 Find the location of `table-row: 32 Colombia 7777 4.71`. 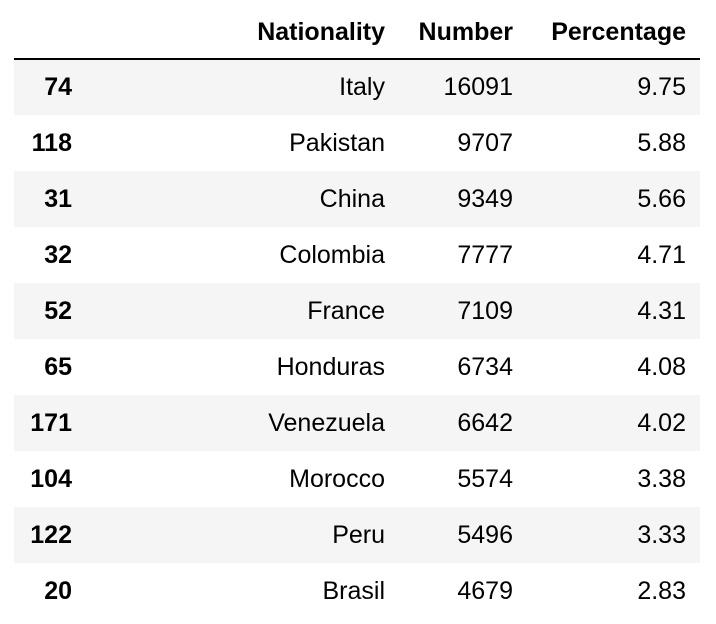

table-row: 32 Colombia 7777 4.71 is located at coordinates (357, 255).